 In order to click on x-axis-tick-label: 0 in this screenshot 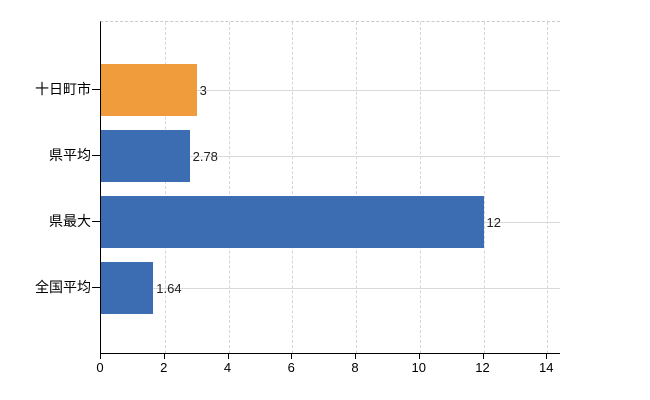, I will do `click(100, 367)`.